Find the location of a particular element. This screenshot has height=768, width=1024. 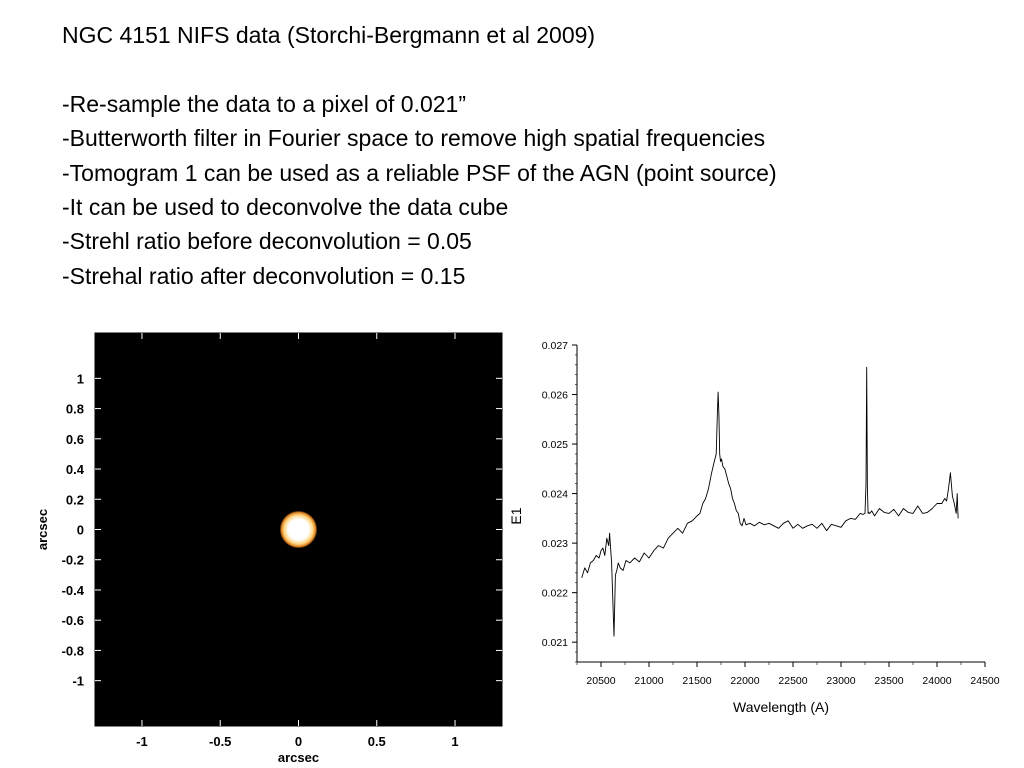

image-y-tick-label: 0.4 is located at coordinates (75, 469).